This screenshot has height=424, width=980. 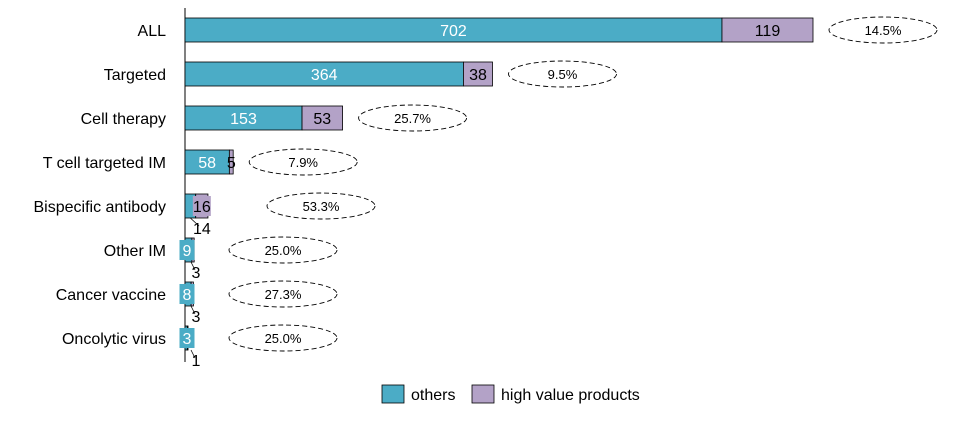 I want to click on value-label-high-value: 38, so click(x=478, y=75).